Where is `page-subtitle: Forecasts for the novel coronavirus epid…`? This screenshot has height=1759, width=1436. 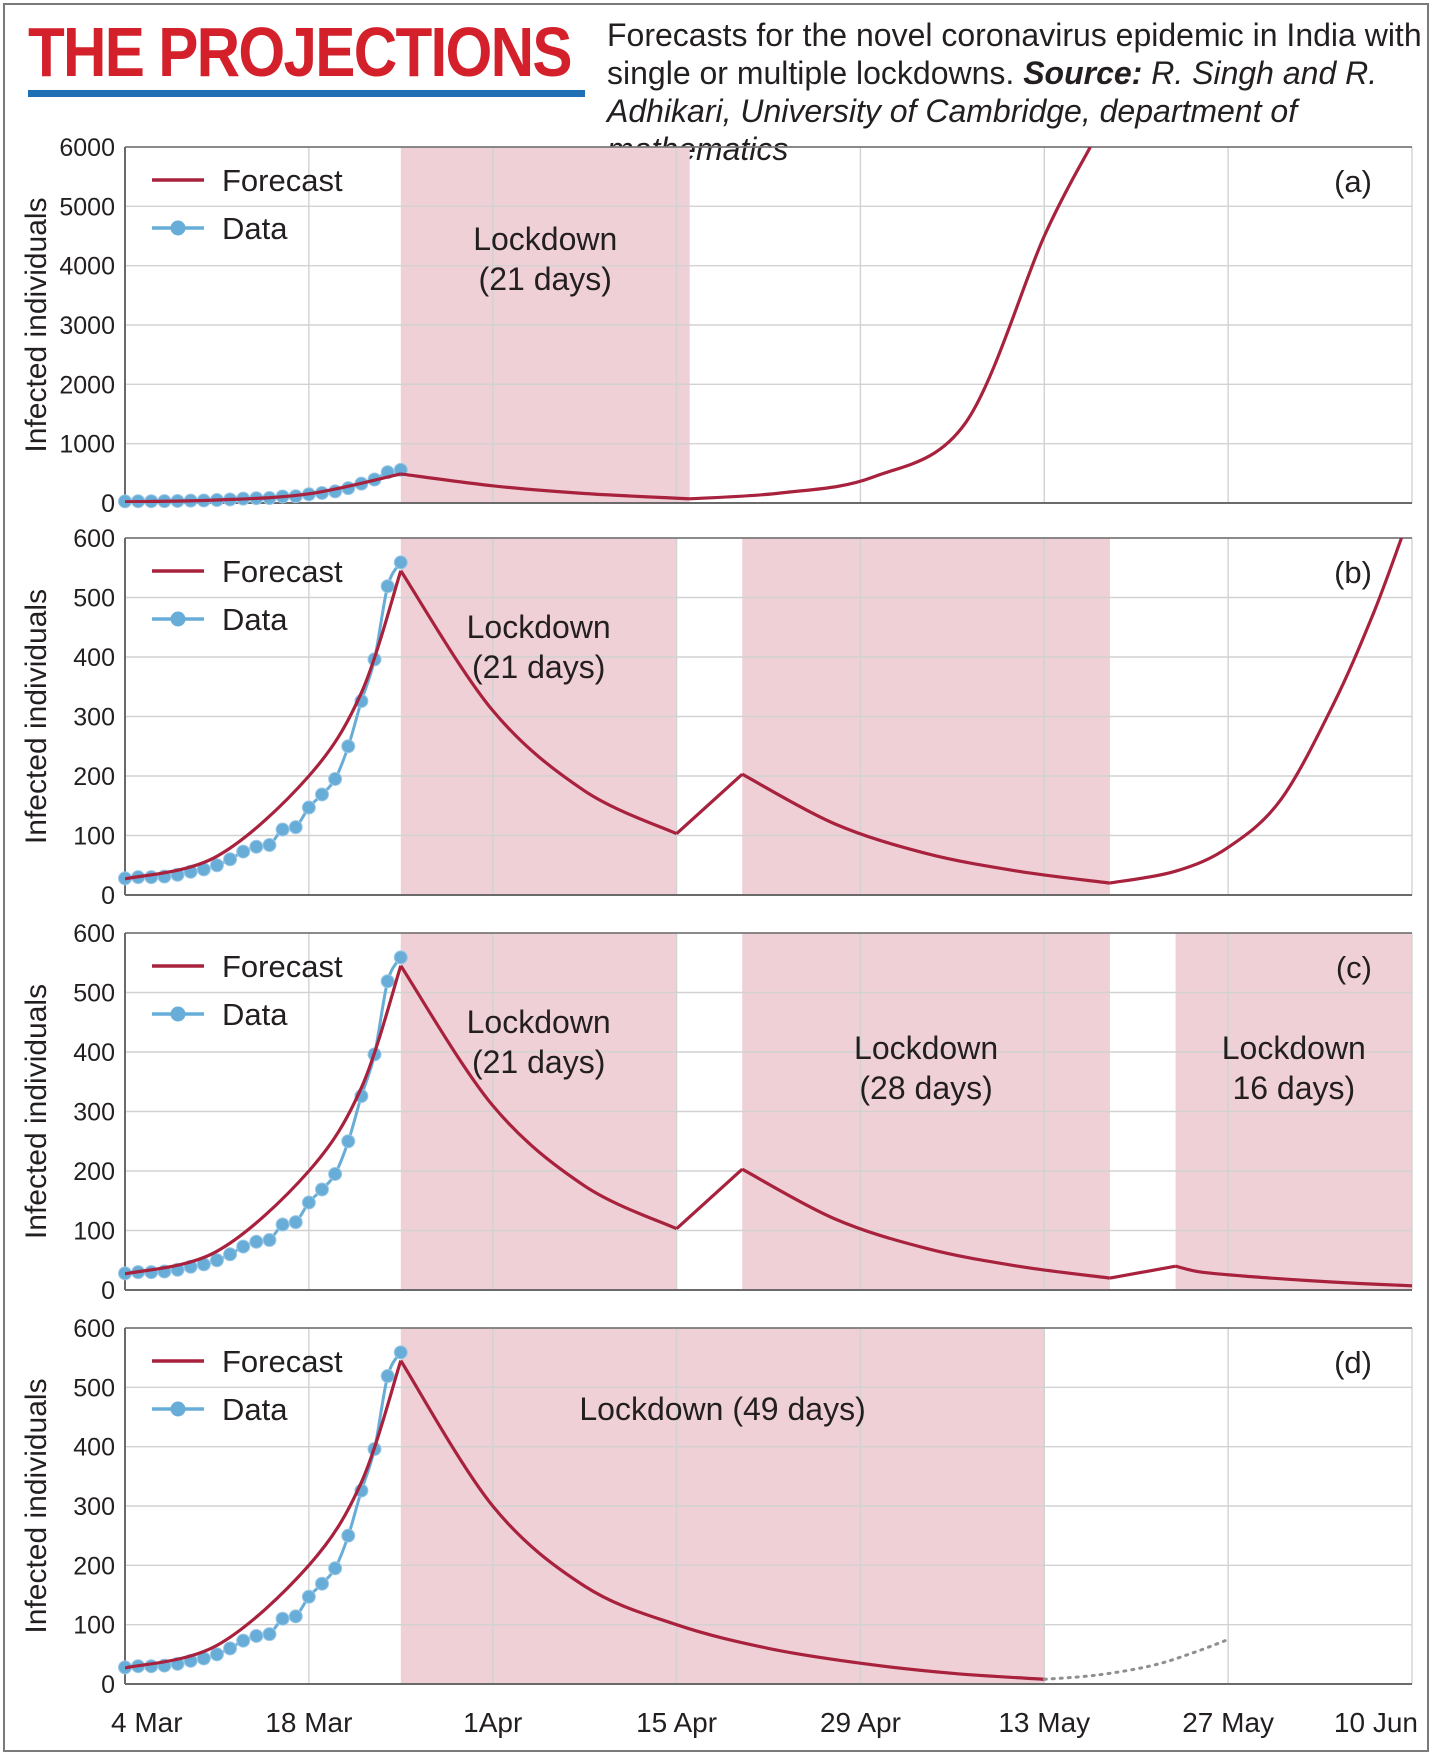 page-subtitle: Forecasts for the novel coronavirus epid… is located at coordinates (1017, 92).